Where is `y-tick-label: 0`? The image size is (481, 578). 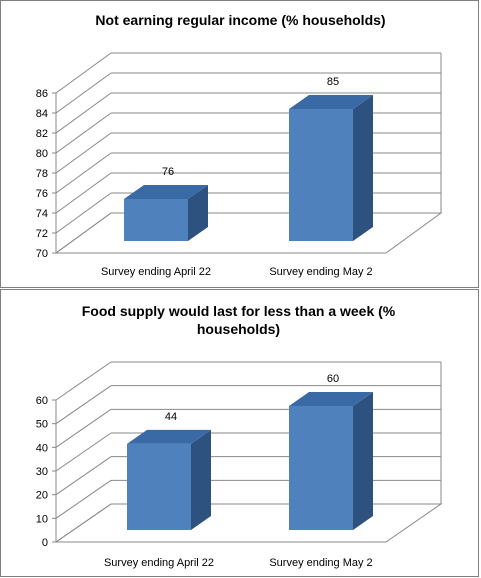 y-tick-label: 0 is located at coordinates (45, 543).